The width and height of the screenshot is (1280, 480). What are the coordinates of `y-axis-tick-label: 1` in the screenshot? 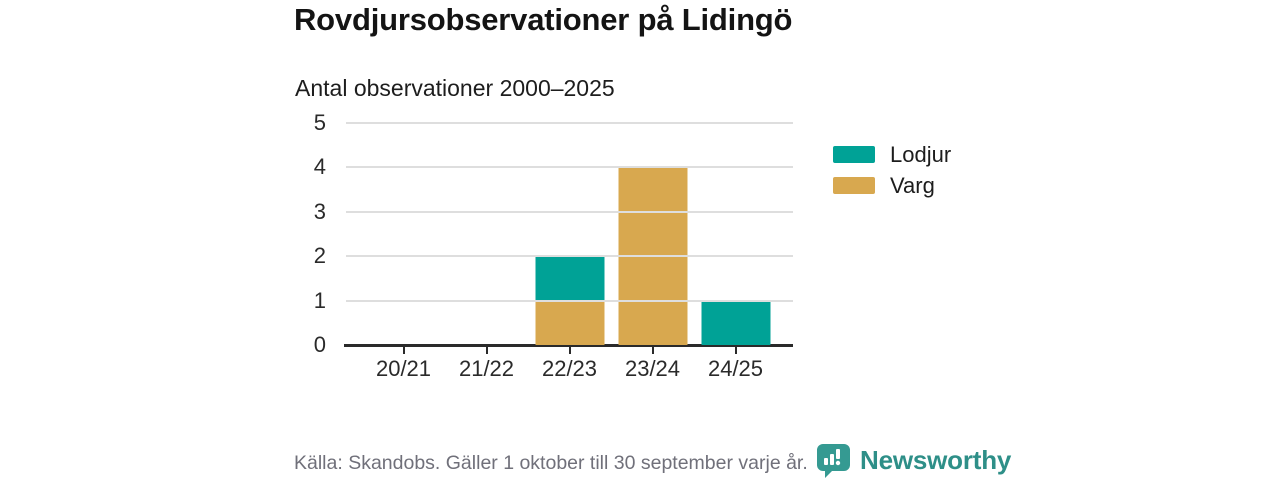 It's located at (319, 300).